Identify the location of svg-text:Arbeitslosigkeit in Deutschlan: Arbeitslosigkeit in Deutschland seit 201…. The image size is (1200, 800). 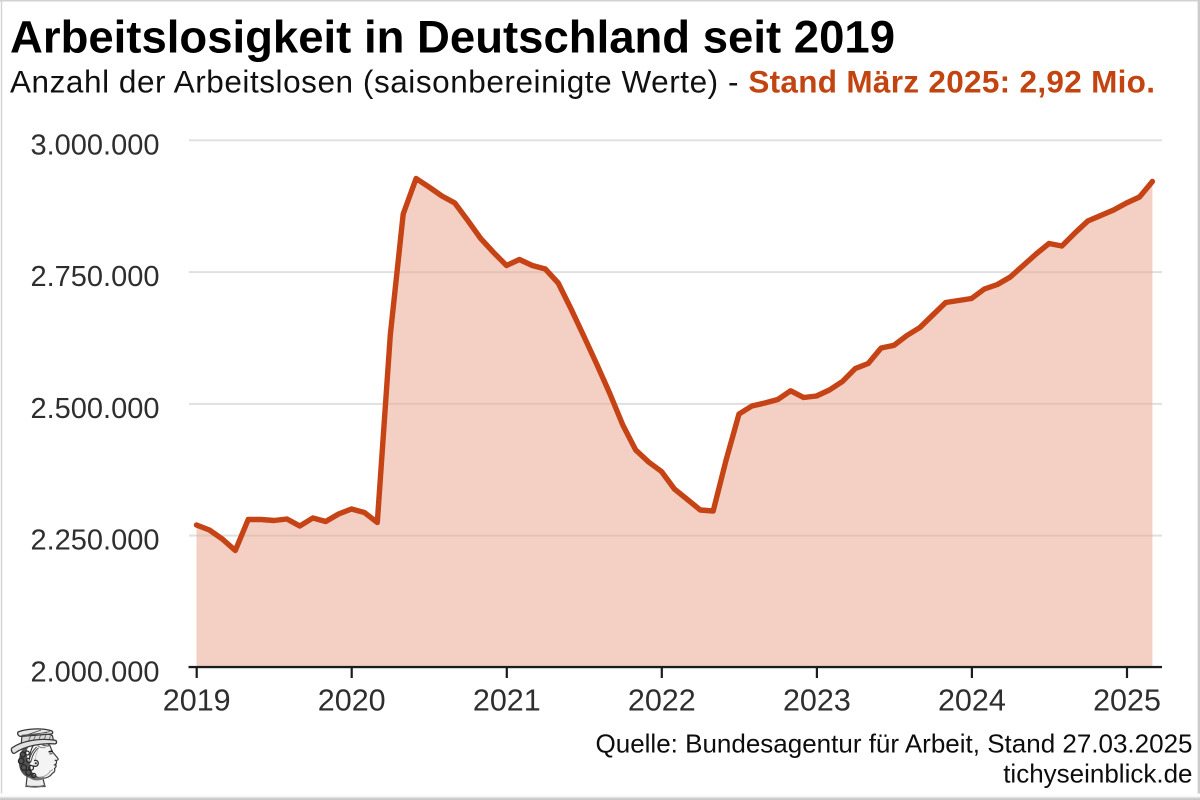
(452, 37).